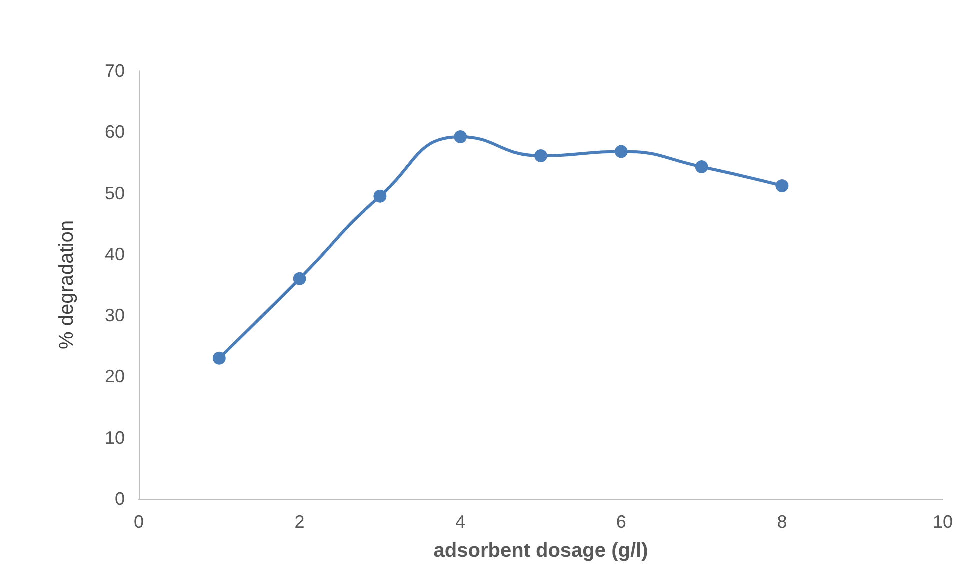  Describe the element at coordinates (943, 522) in the screenshot. I see `x-tick-label: 10` at that location.